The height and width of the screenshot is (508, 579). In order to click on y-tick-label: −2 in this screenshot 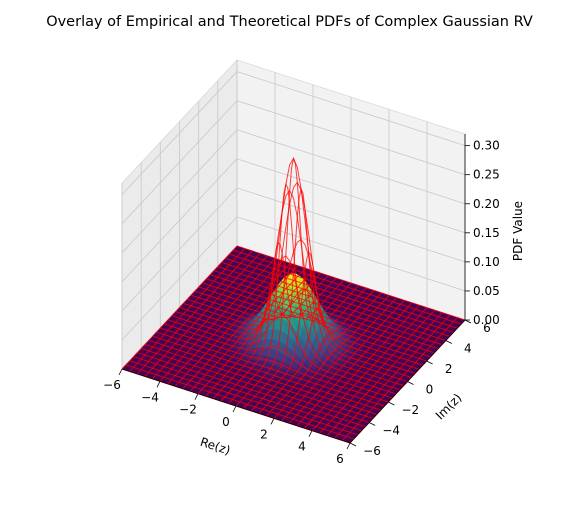, I will do `click(410, 410)`.